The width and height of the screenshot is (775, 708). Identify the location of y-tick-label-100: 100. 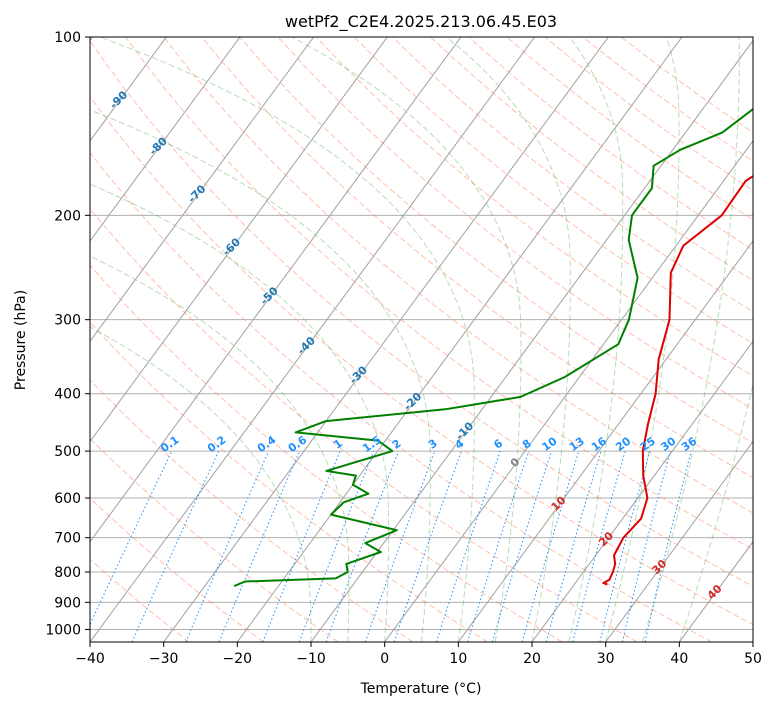
(67, 38).